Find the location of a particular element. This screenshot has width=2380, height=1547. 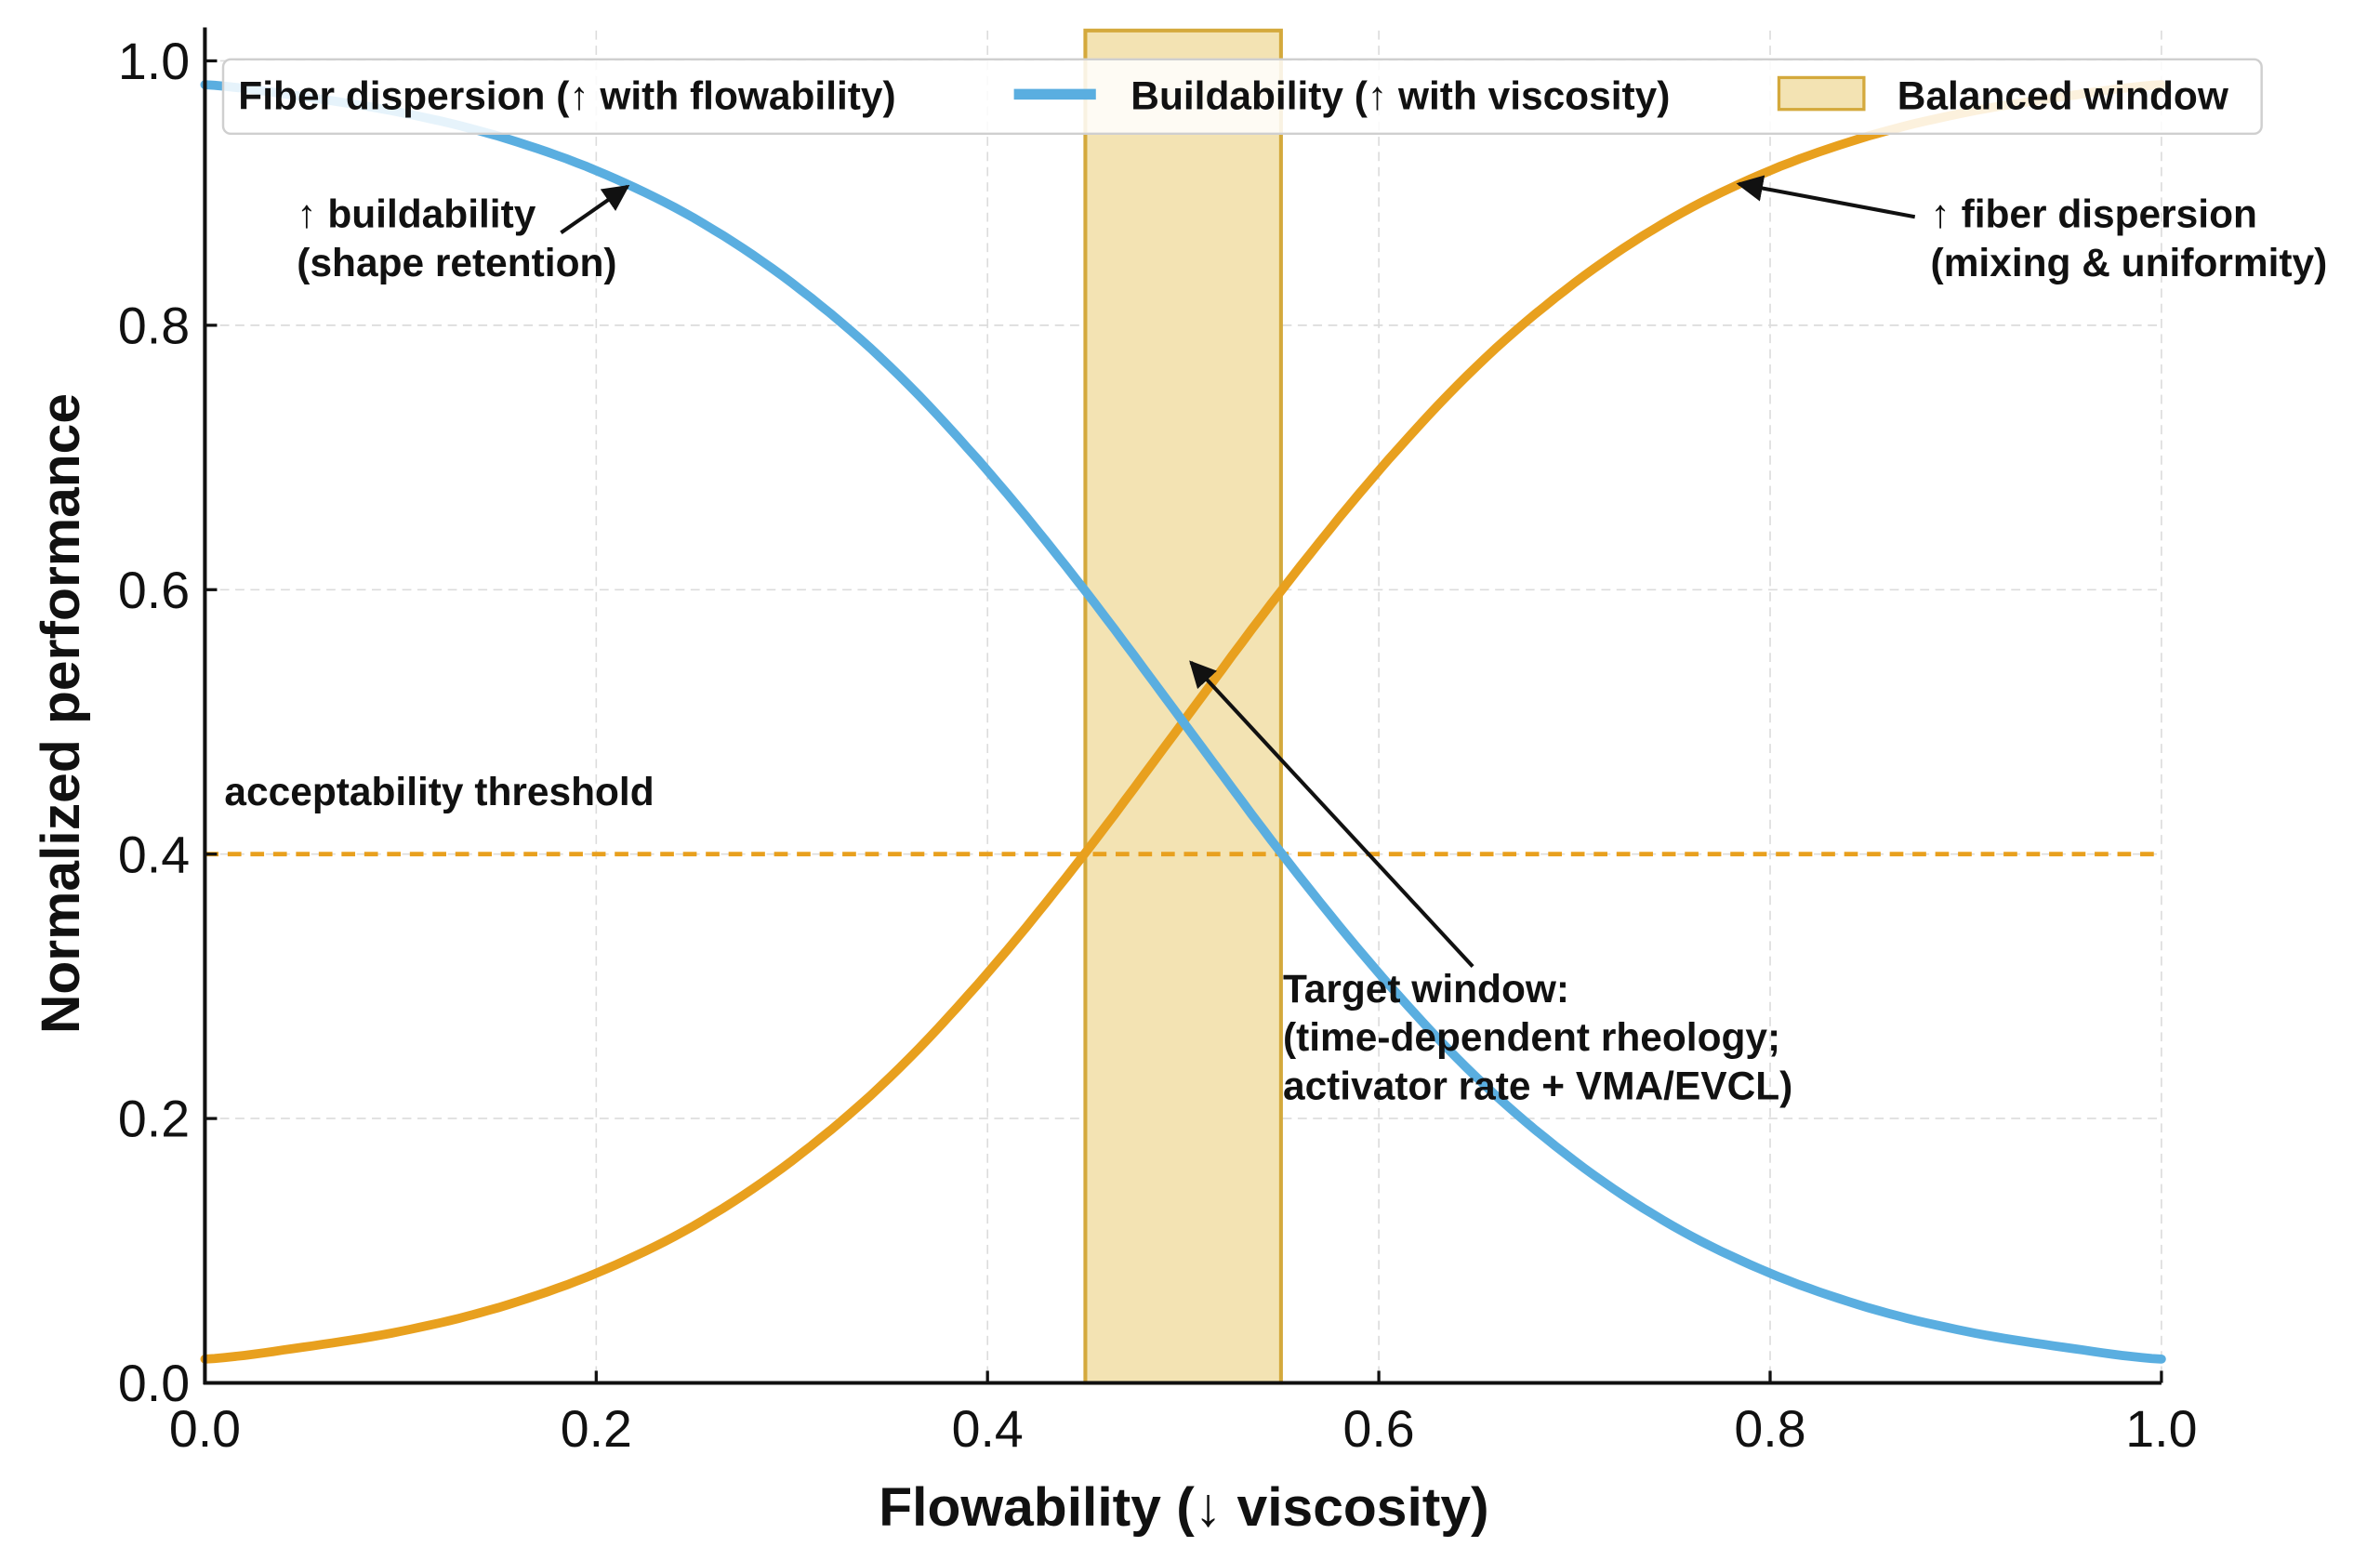

legend-frame is located at coordinates (1242, 97).